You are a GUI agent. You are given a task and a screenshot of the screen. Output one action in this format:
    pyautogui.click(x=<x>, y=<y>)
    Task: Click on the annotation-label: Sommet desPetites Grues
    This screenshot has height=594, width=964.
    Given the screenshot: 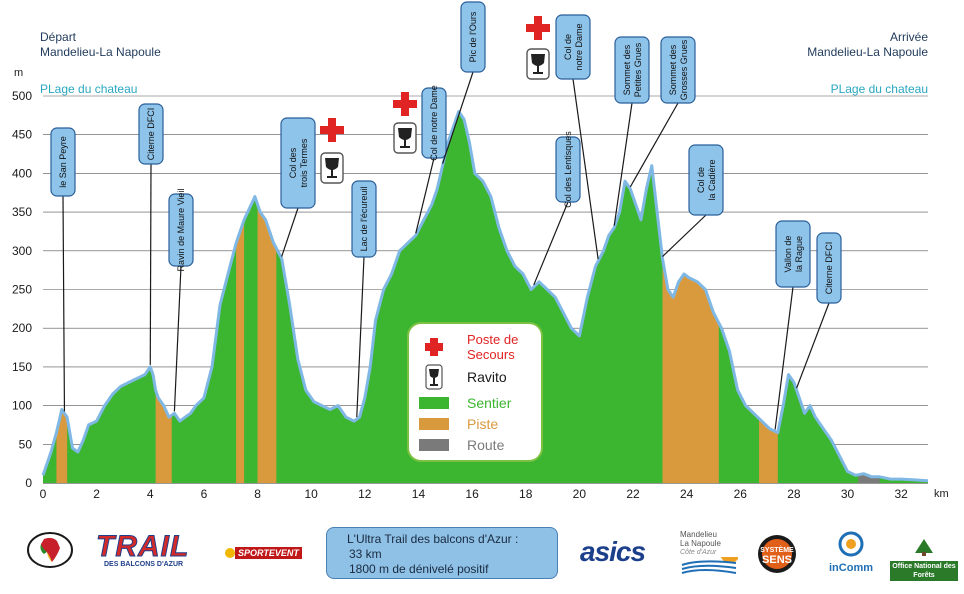 What is the action you would take?
    pyautogui.click(x=632, y=69)
    